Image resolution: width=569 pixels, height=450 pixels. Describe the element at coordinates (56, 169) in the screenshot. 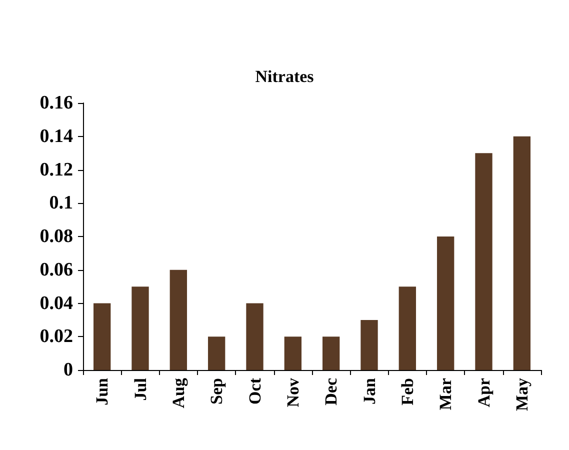

I see `y-tick-label: 0.12` at that location.